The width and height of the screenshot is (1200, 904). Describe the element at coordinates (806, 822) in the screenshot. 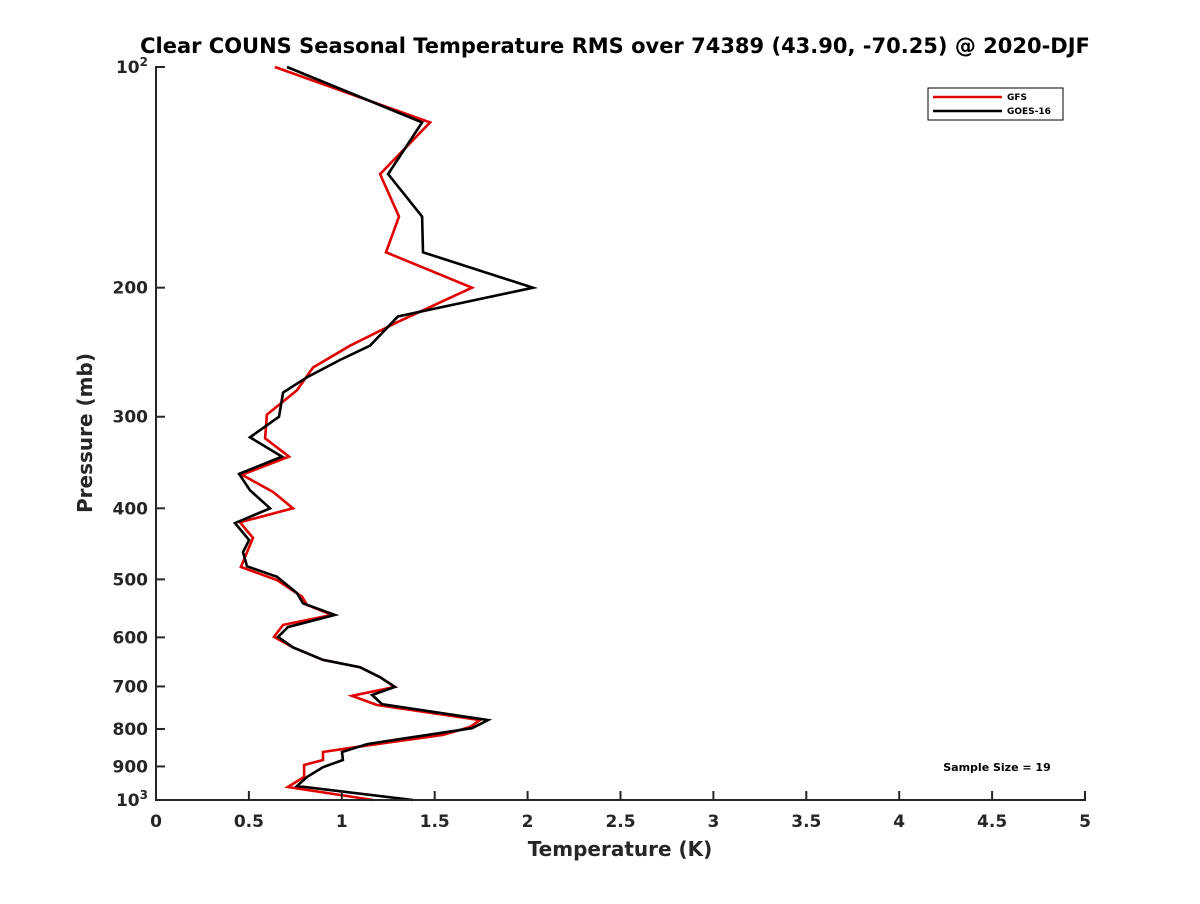

I see `x-tick-label: 3.5` at that location.